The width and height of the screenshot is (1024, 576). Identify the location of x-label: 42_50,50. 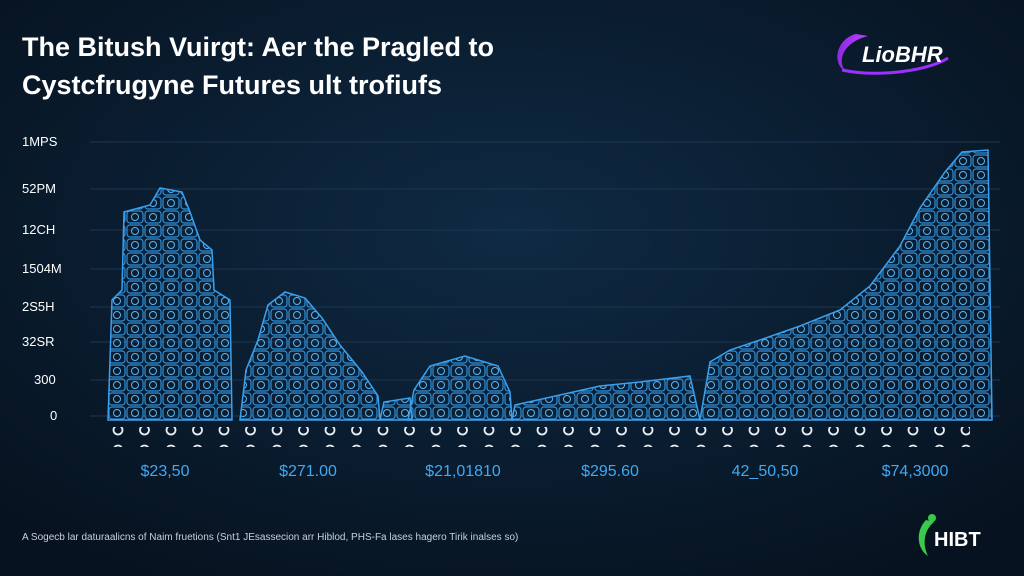
(765, 471).